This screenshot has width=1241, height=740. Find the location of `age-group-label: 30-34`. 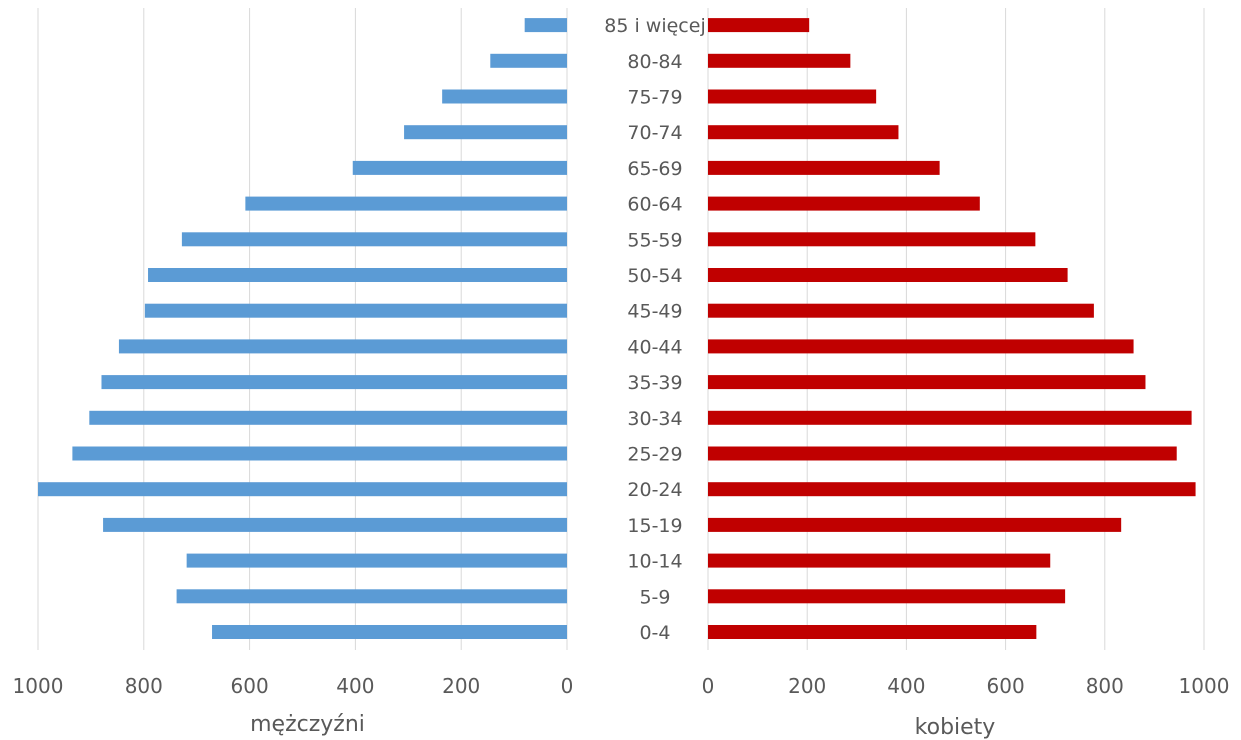

age-group-label: 30-34 is located at coordinates (654, 419).